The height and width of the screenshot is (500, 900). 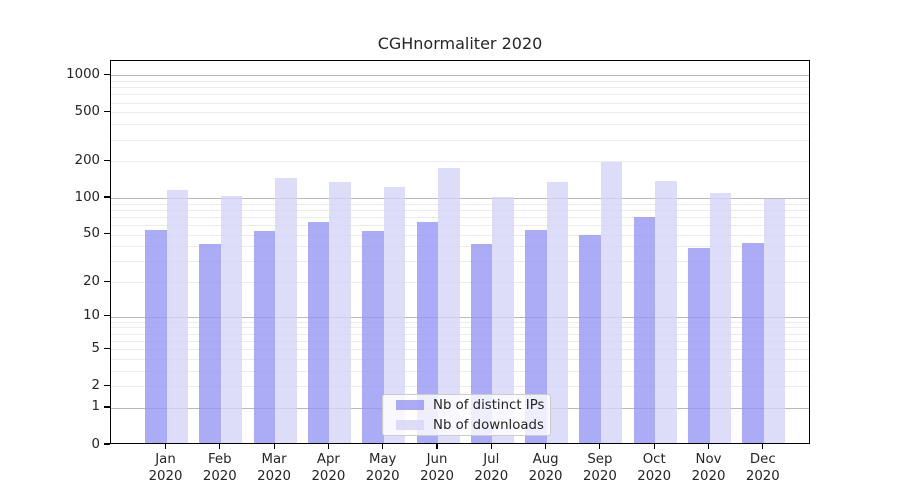 What do you see at coordinates (599, 468) in the screenshot?
I see `x-axis-tick-label-sep: Sep 2020` at bounding box center [599, 468].